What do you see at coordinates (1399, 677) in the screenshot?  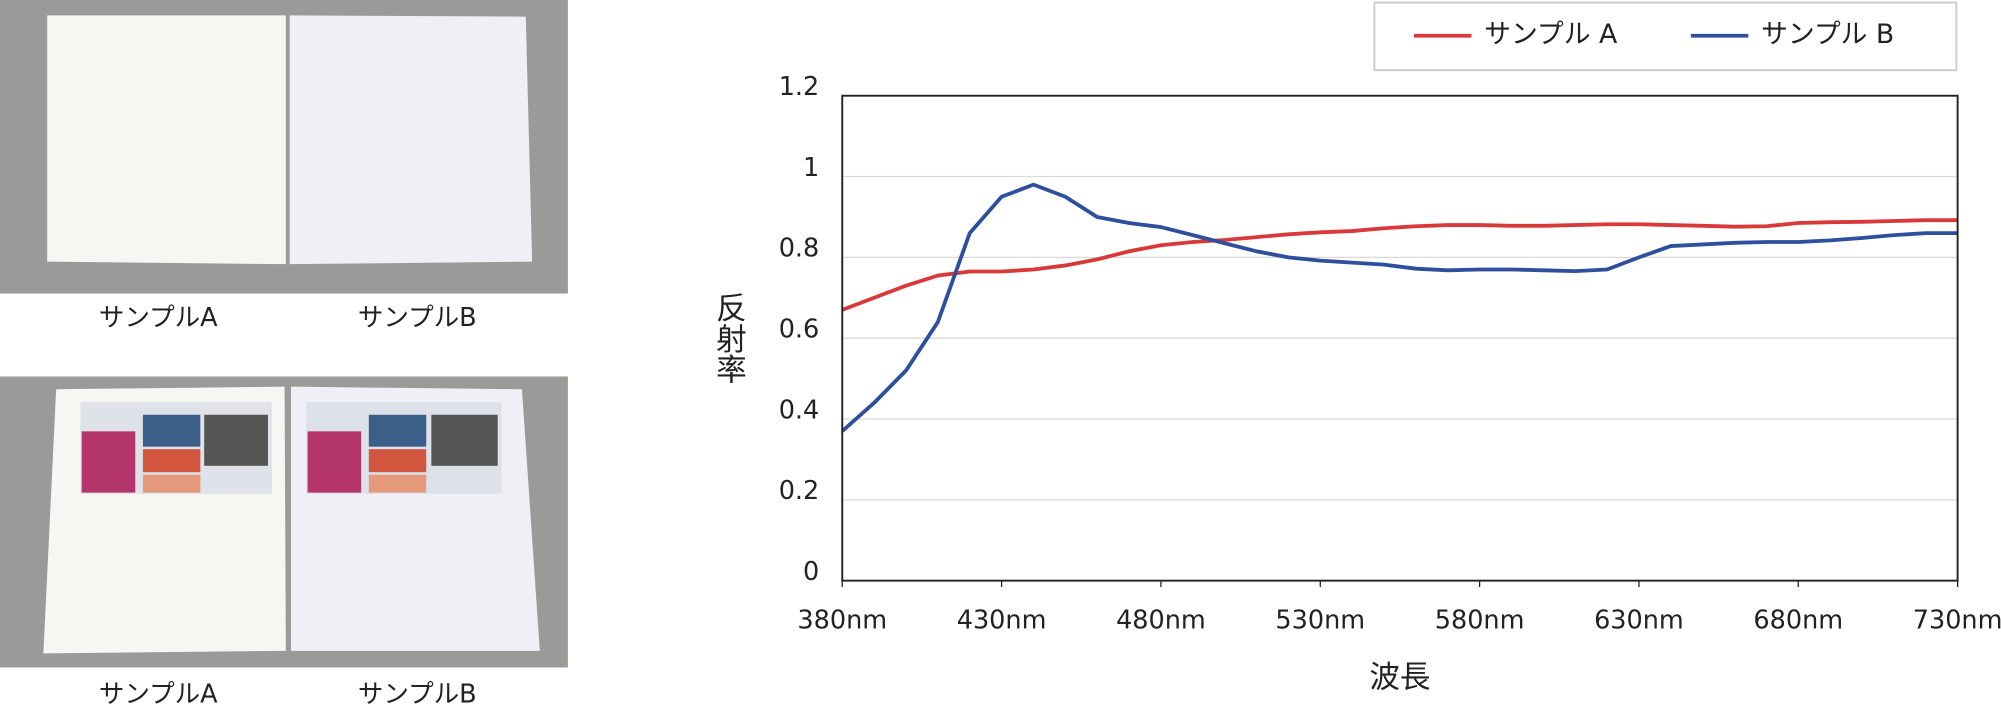 I see `x-axis-label: 波長` at bounding box center [1399, 677].